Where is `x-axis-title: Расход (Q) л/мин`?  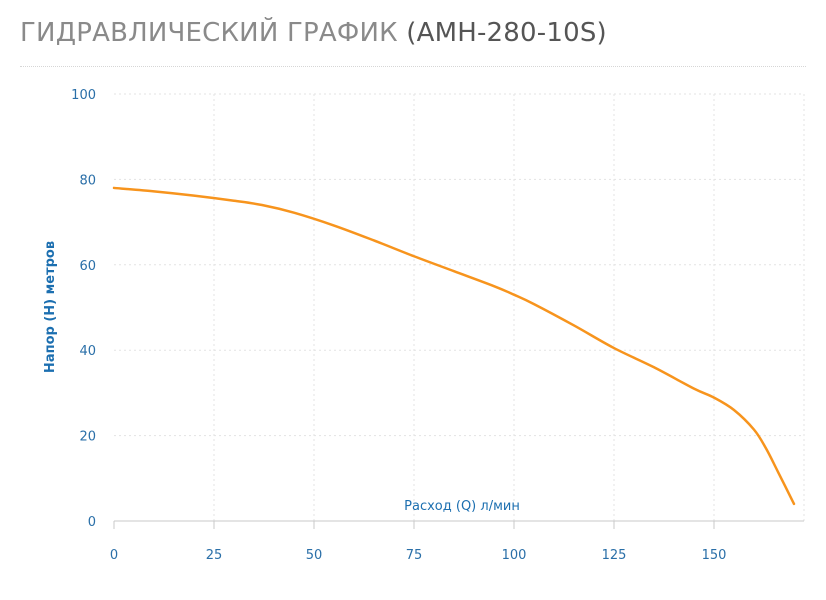
x-axis-title: Расход (Q) л/мин is located at coordinates (462, 506).